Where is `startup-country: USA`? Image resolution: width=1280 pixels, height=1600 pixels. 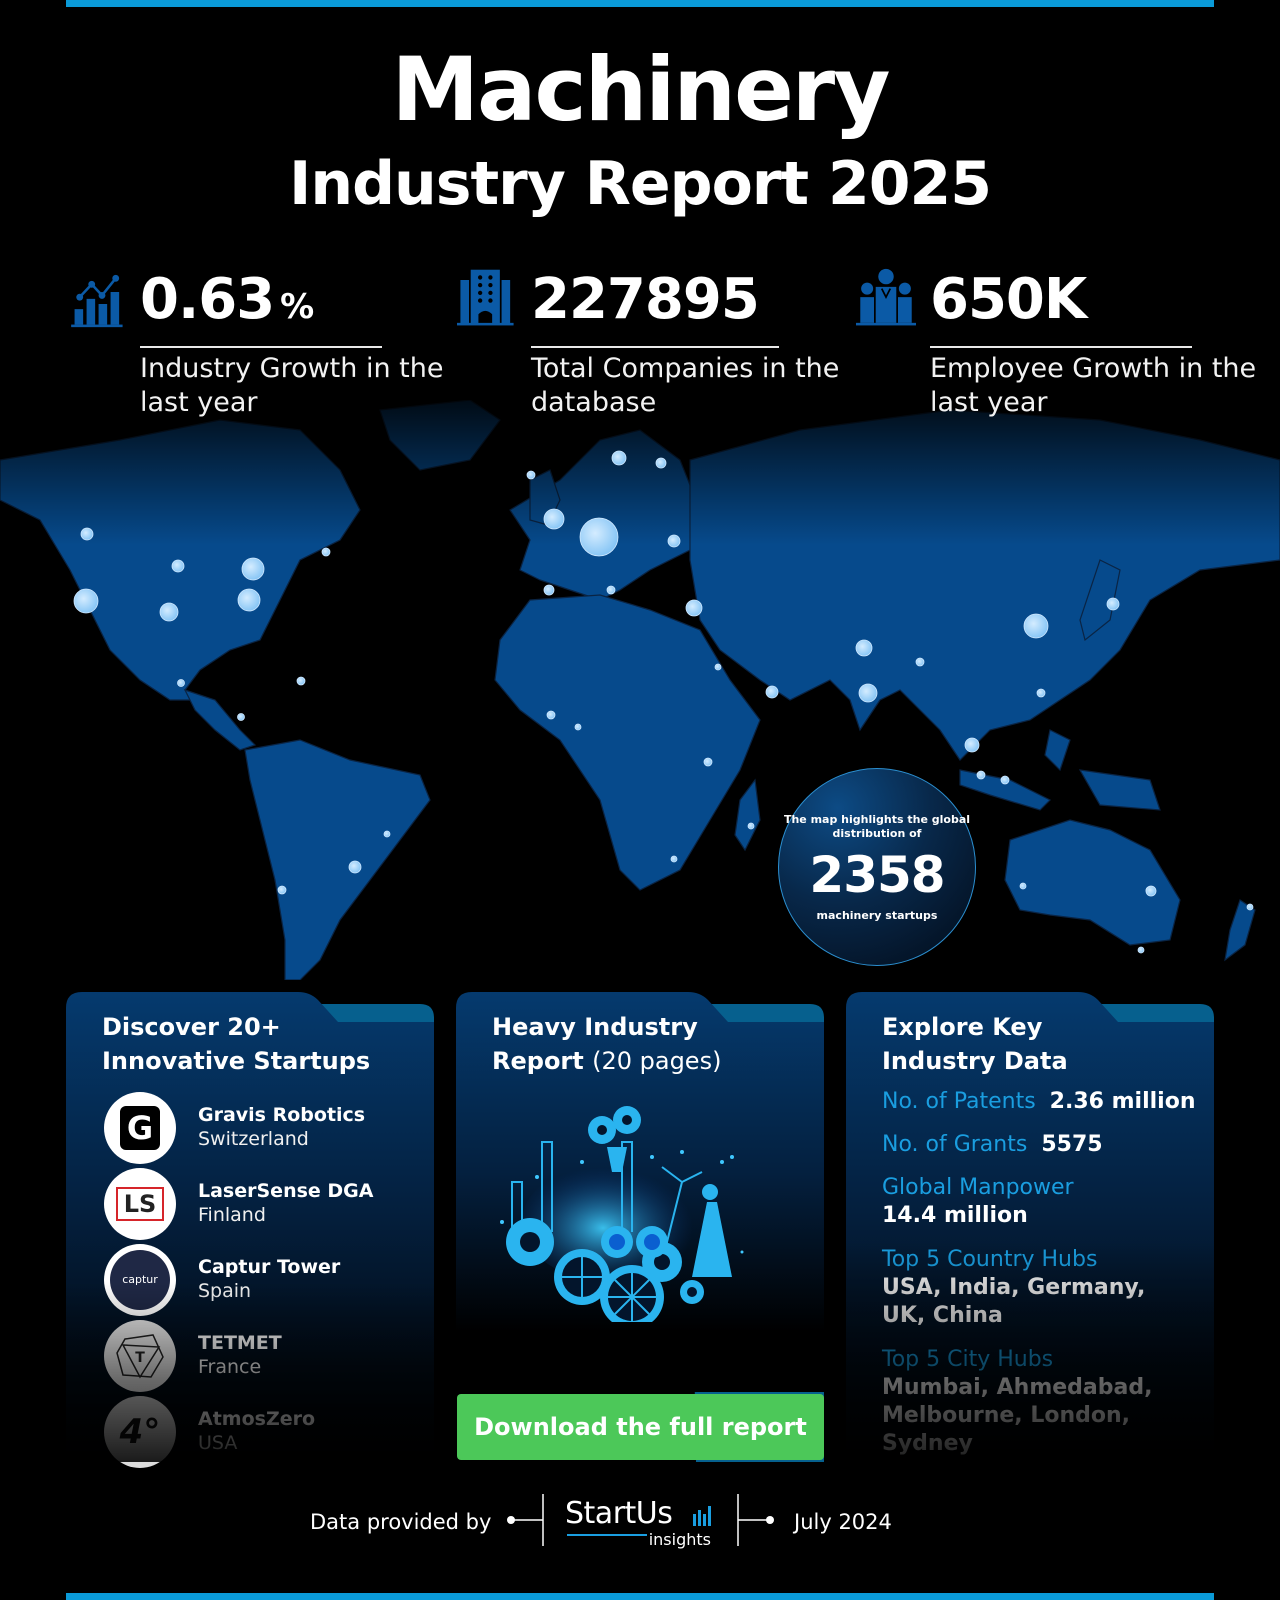 startup-country: USA is located at coordinates (218, 1443).